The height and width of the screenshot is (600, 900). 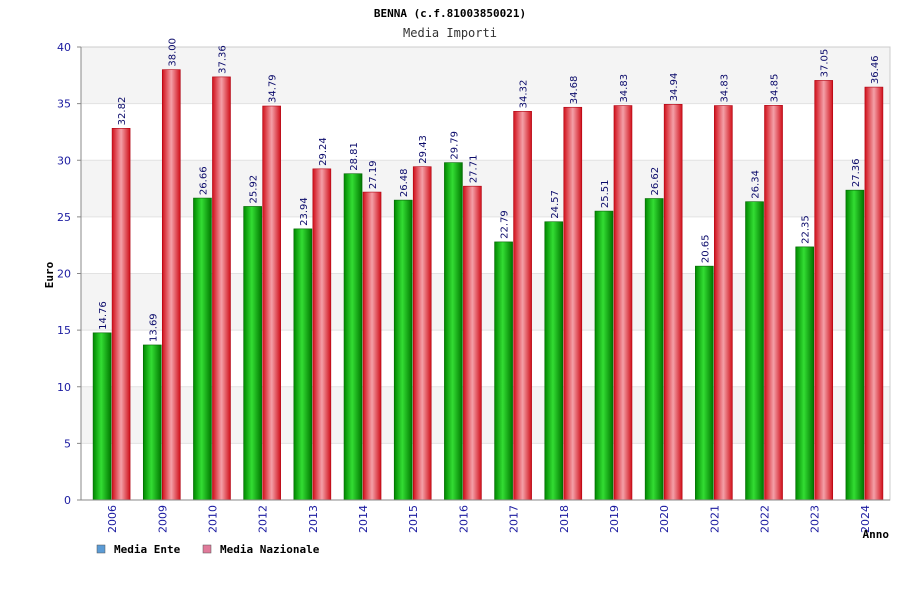 I want to click on legend-swatch-media-ente, so click(x=101, y=549).